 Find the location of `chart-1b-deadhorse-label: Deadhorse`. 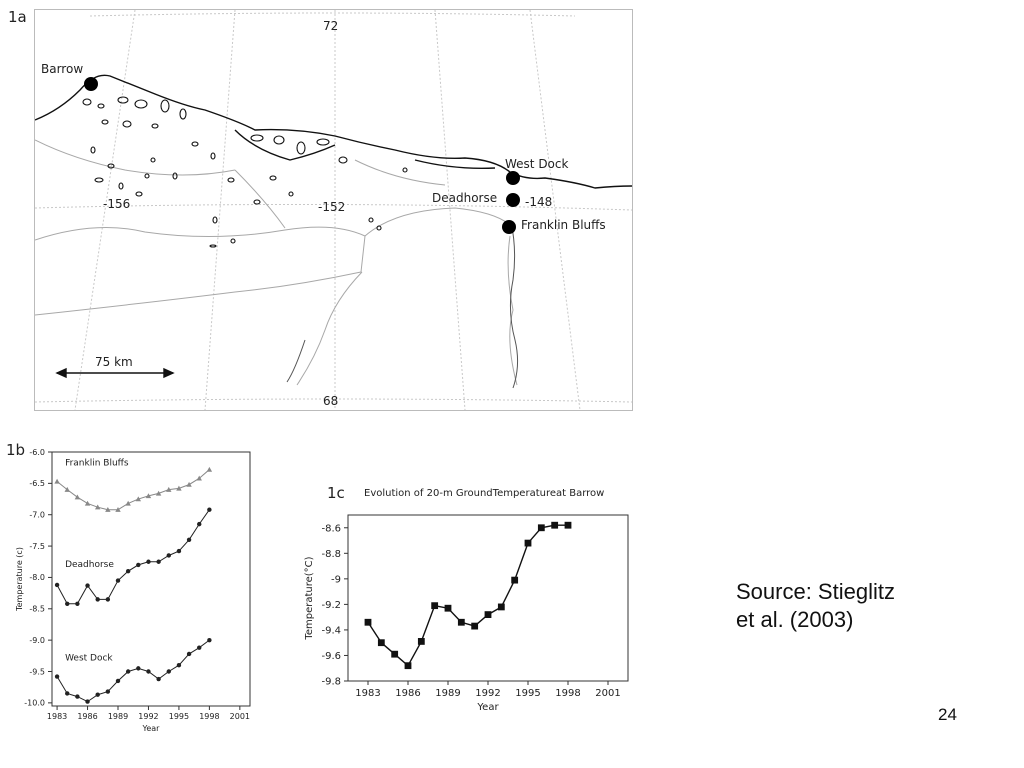

chart-1b-deadhorse-label: Deadhorse is located at coordinates (89, 565).